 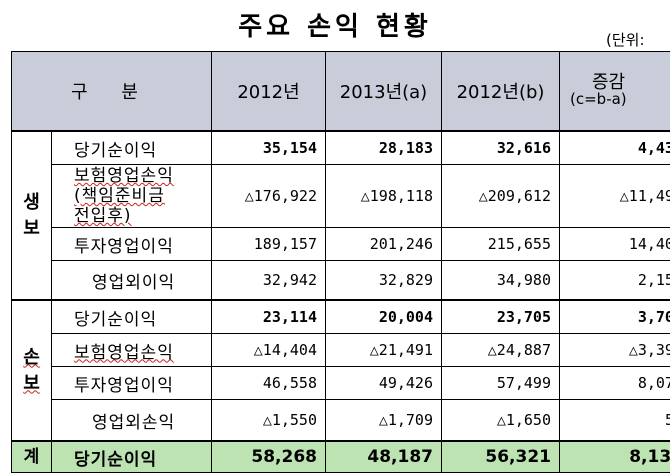 I want to click on cell-2012: △14,404, so click(x=269, y=350).